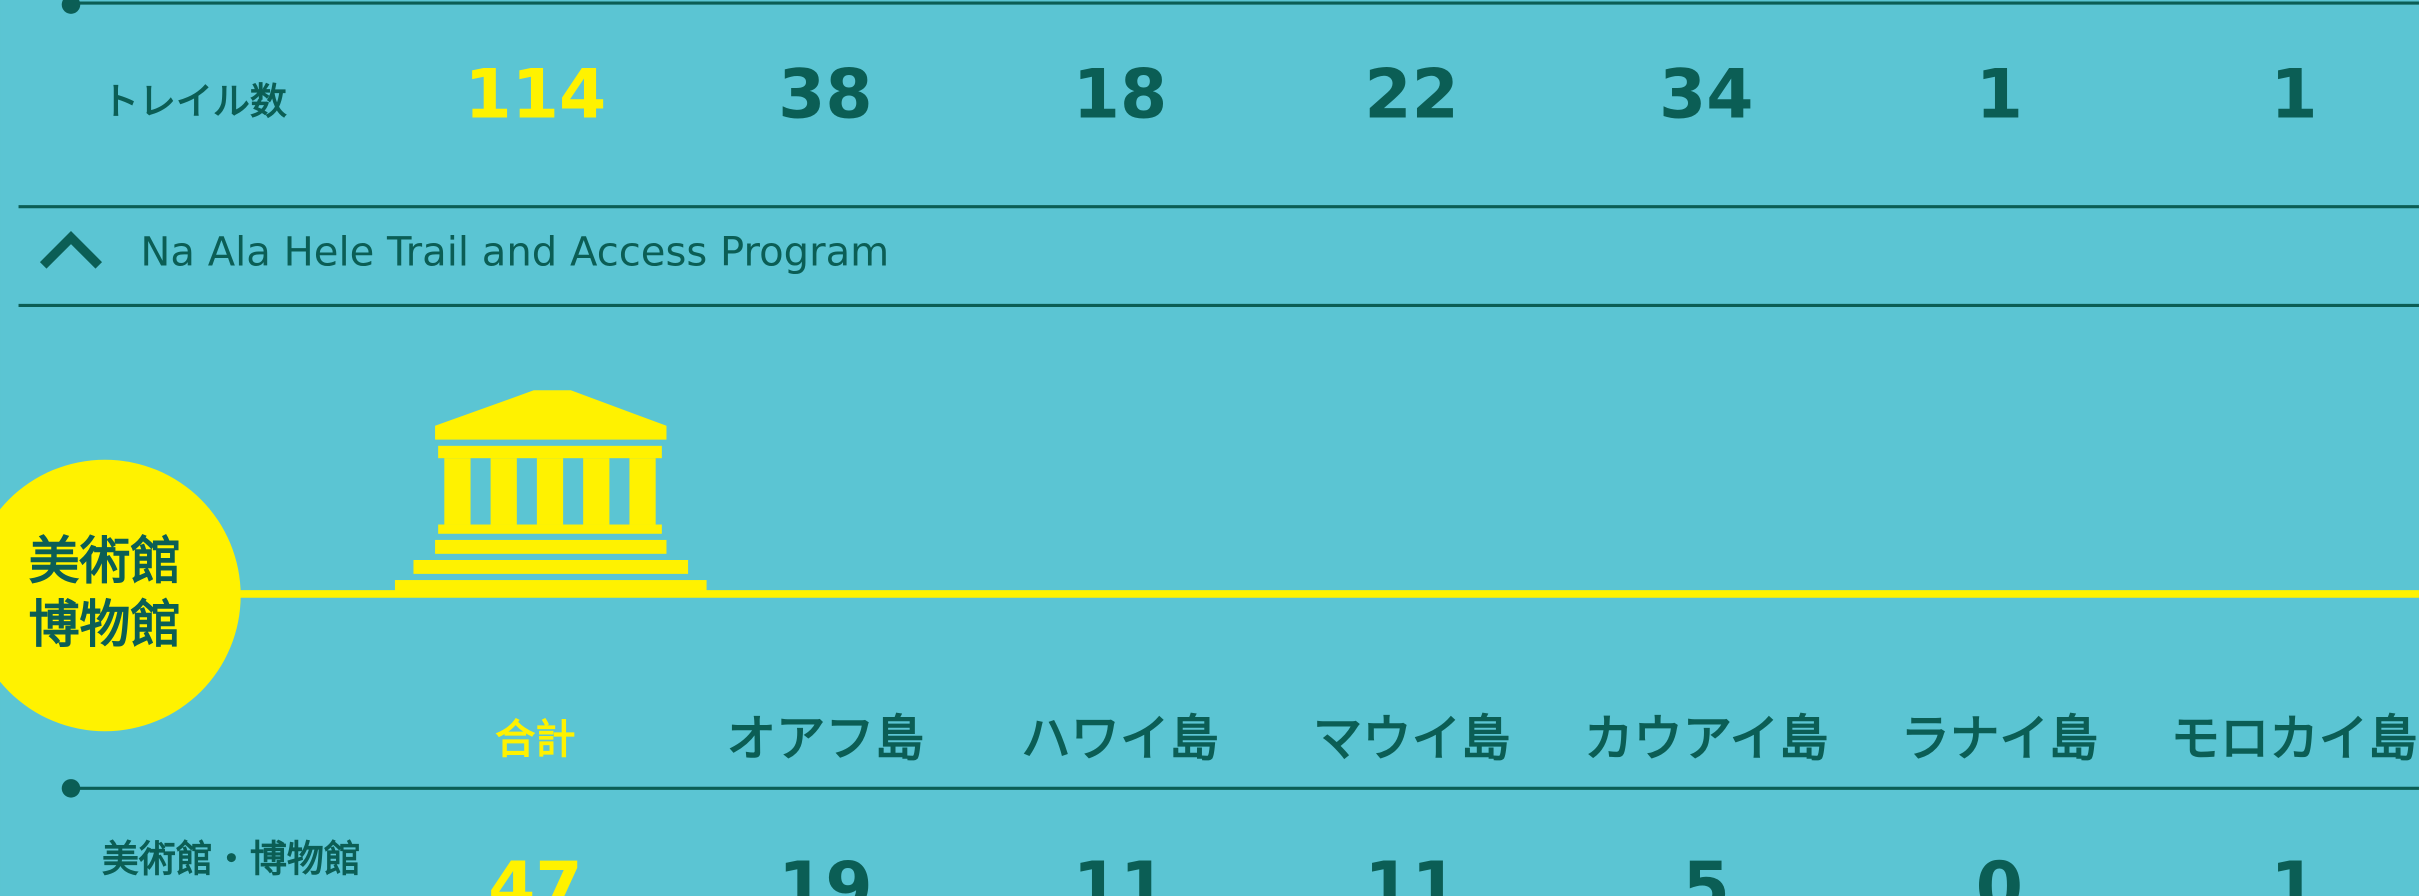 Image resolution: width=2419 pixels, height=896 pixels. What do you see at coordinates (1999, 872) in the screenshot?
I see `value: 0` at bounding box center [1999, 872].